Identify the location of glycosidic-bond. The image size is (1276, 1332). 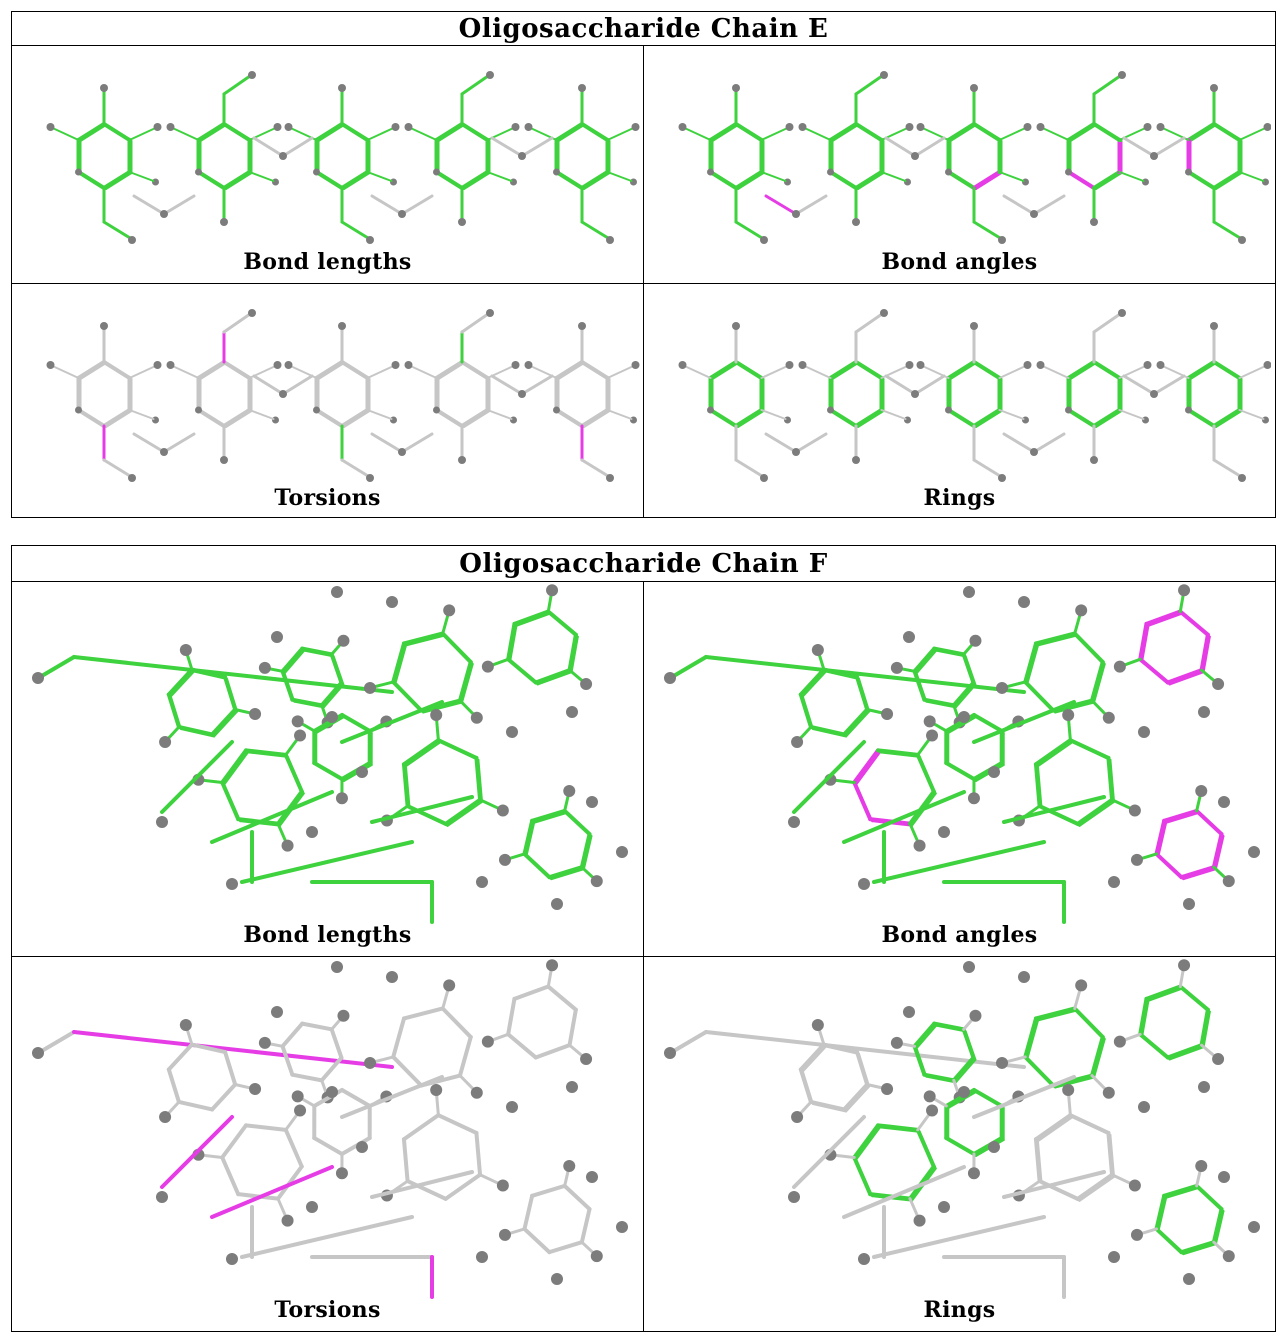
(781, 205).